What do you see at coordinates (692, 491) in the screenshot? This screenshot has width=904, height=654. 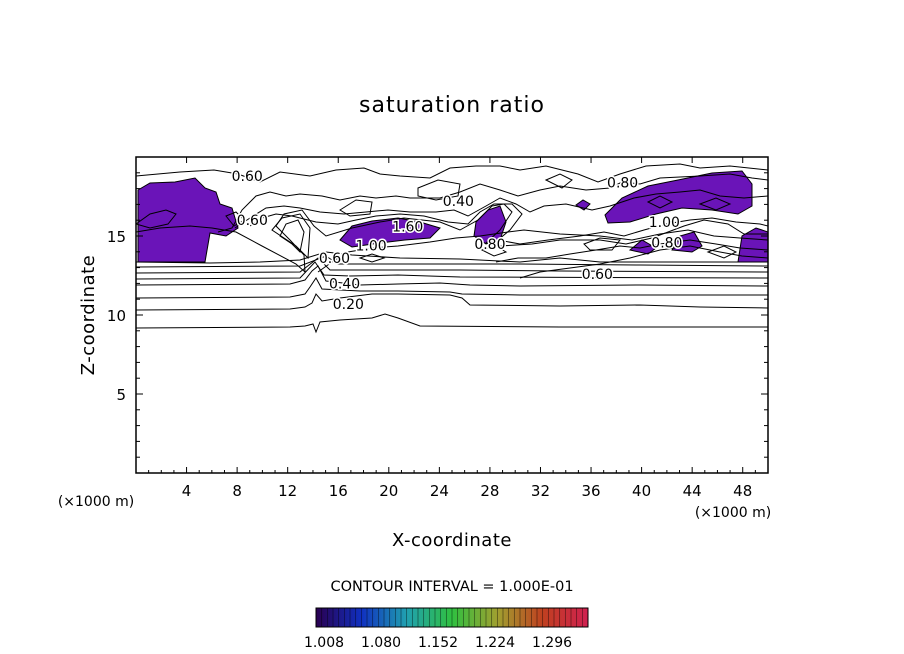 I see `x-tick-label: 44` at bounding box center [692, 491].